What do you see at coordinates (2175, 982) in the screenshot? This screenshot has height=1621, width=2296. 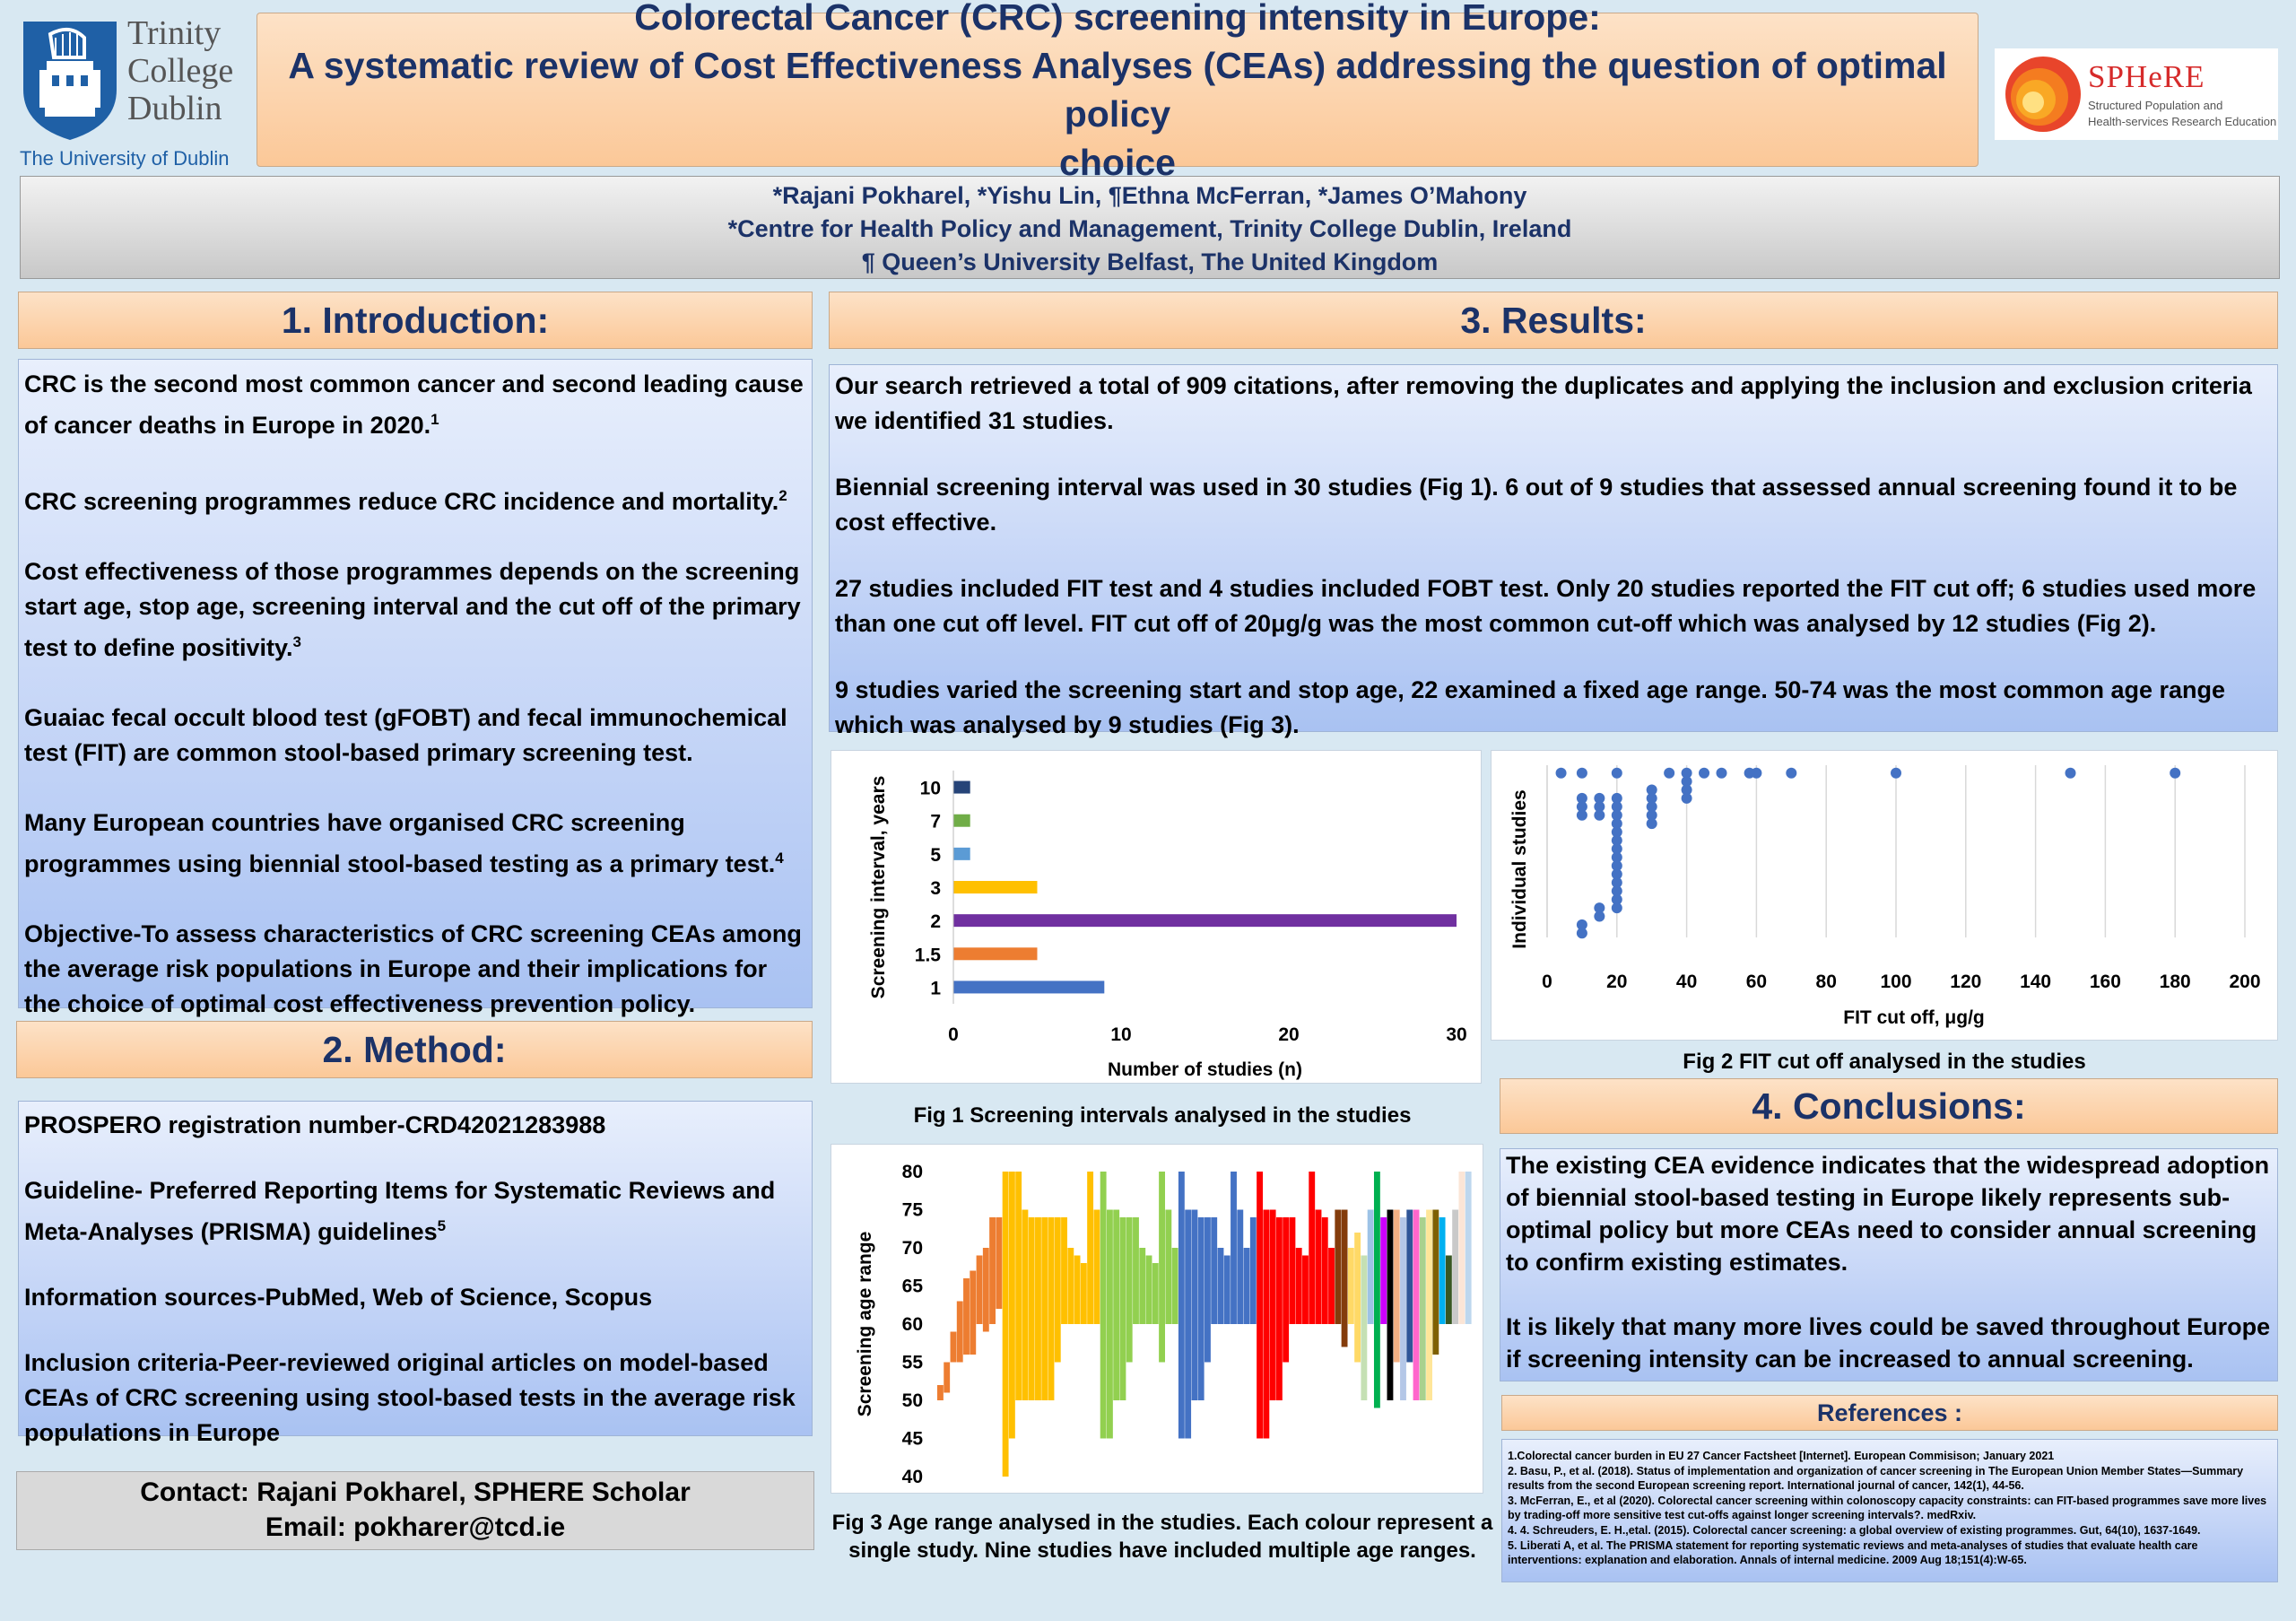 I see `fig2-x-tick-label: 180` at bounding box center [2175, 982].